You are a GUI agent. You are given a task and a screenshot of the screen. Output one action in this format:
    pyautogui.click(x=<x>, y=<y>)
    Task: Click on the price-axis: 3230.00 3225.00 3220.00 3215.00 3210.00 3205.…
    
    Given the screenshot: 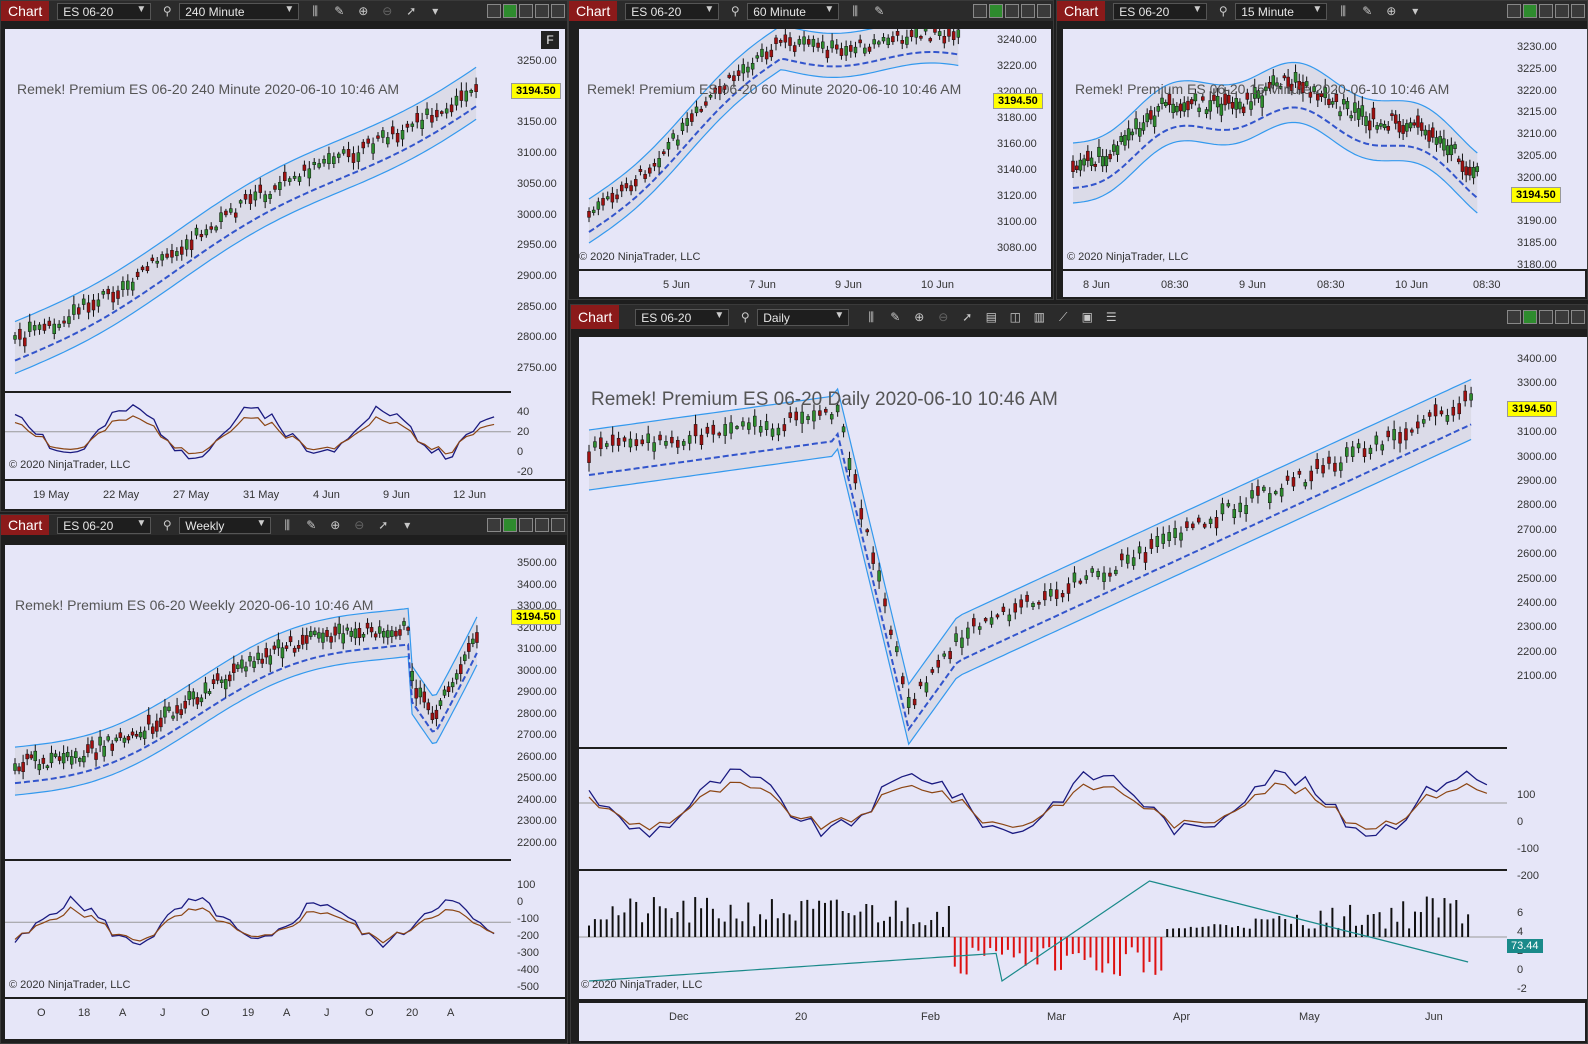 What is the action you would take?
    pyautogui.click(x=1549, y=150)
    